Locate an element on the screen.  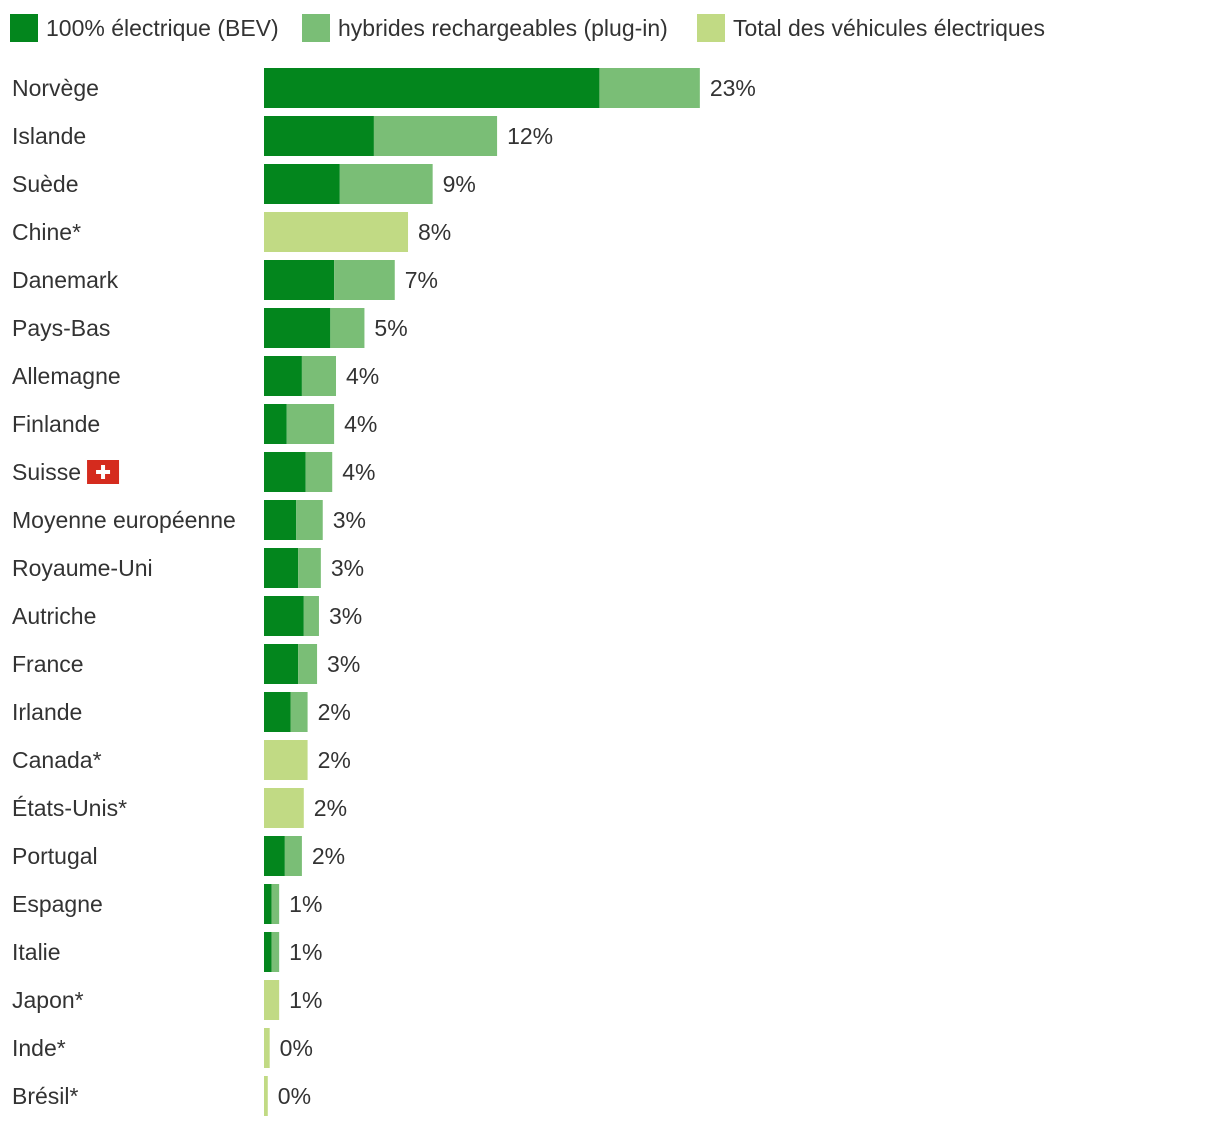
value-label-allemagne: 4% is located at coordinates (362, 376).